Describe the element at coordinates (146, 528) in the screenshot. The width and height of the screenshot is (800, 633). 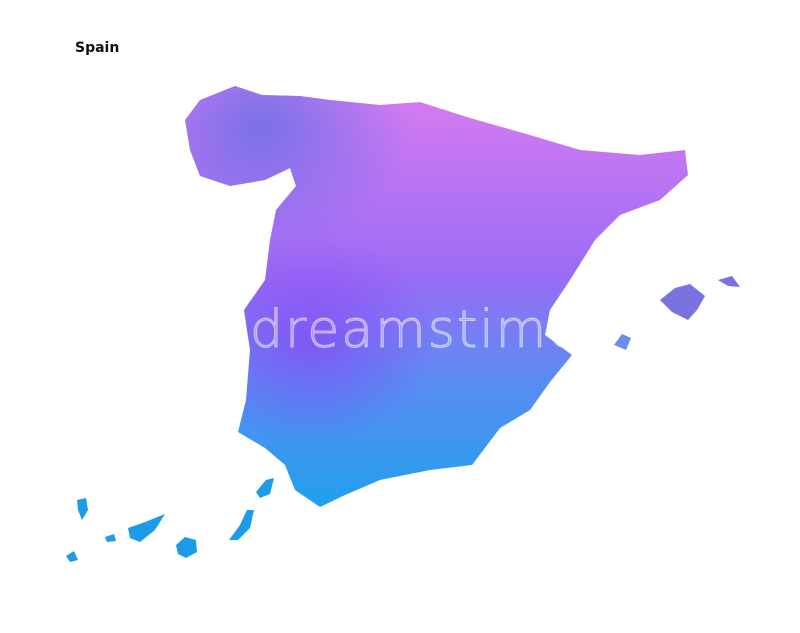
I see `tenerife` at that location.